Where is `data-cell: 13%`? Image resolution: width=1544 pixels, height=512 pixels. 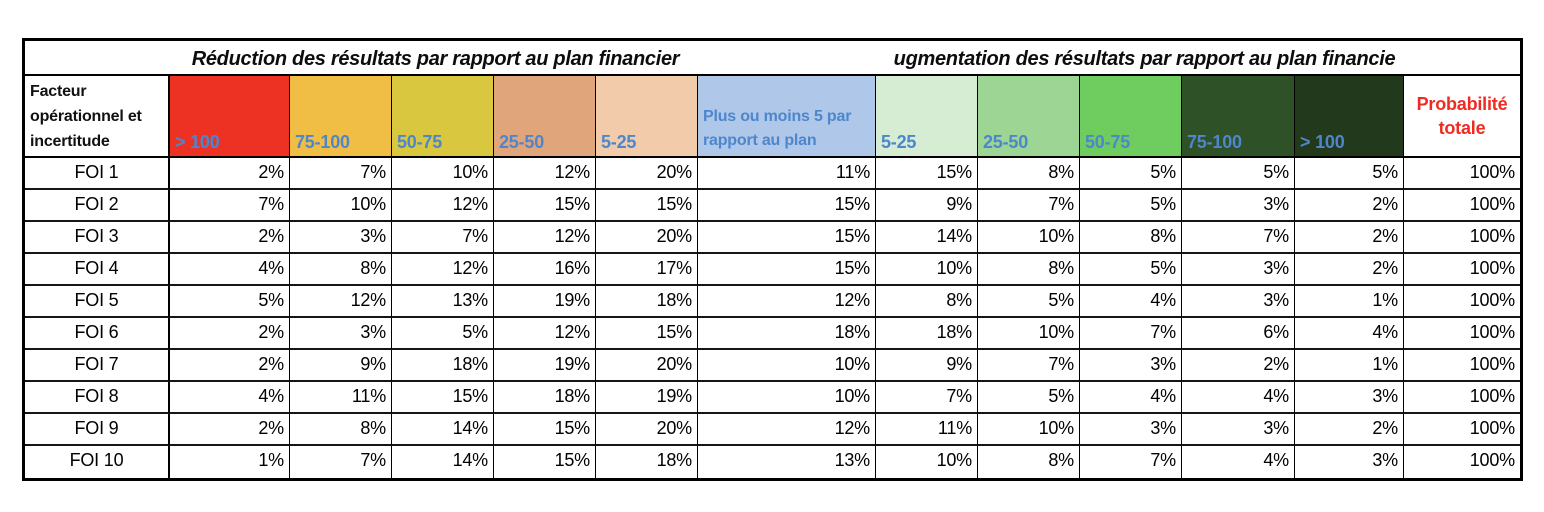
data-cell: 13% is located at coordinates (443, 302).